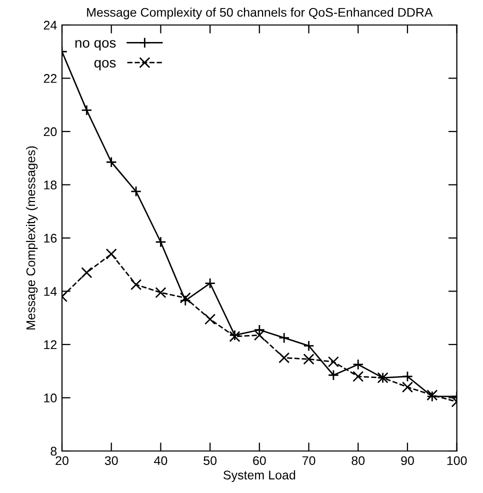 Image resolution: width=483 pixels, height=493 pixels. I want to click on y-tick-label: 16, so click(50, 238).